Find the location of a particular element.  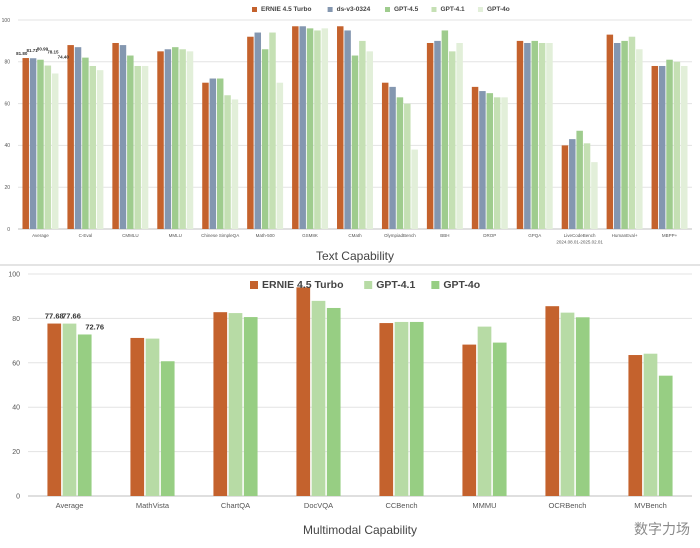

bar-ds-v3-0324-ifeval is located at coordinates (572, 184).